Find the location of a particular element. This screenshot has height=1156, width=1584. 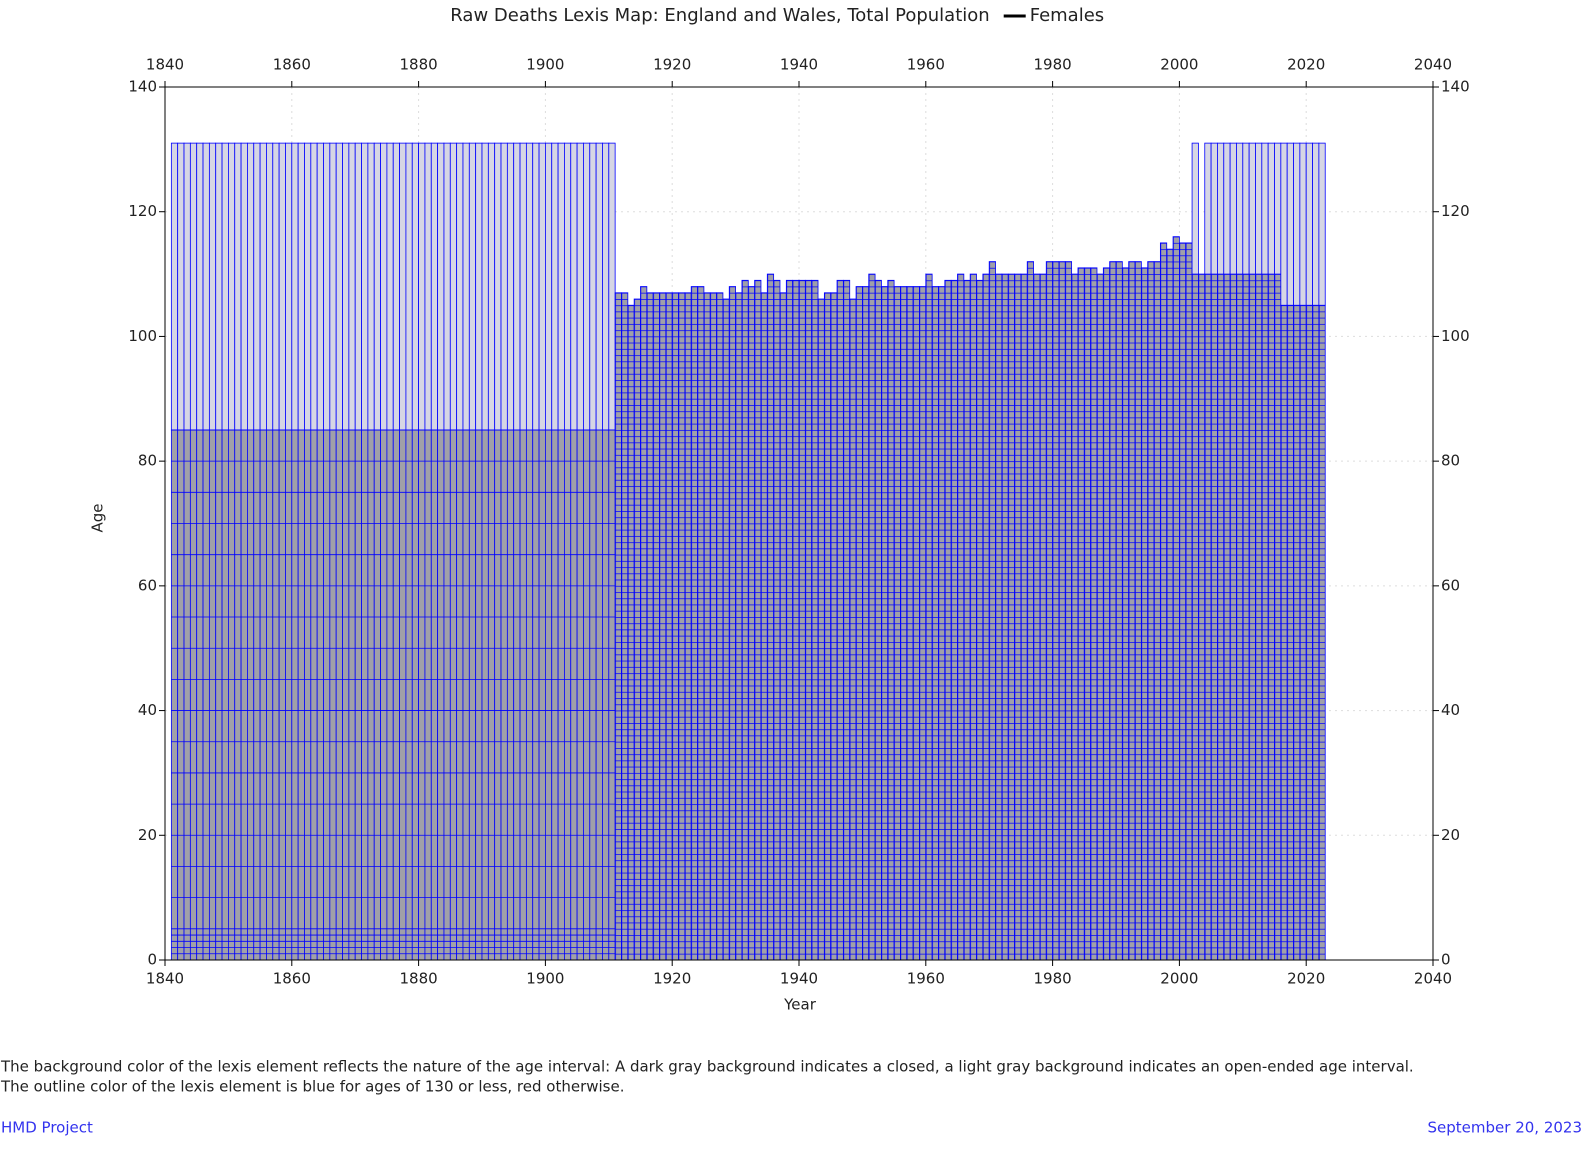

y-tick-label: 40 is located at coordinates (1450, 710).